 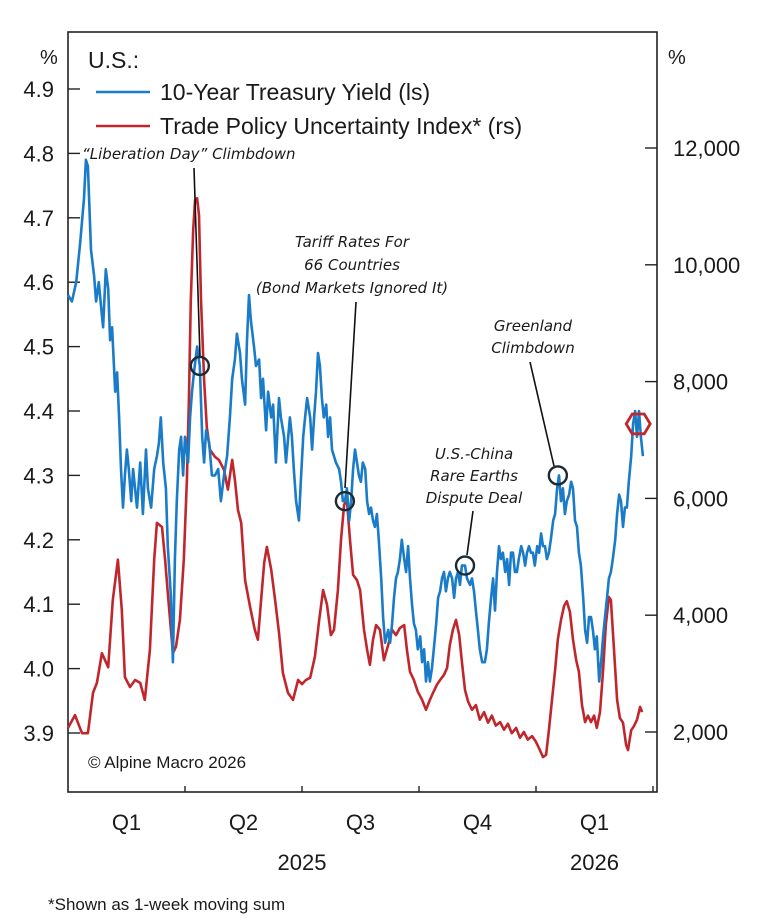 I want to click on left-axis: 3.9 4.0 4.1 4.2 4.3 4.4 4.5 4.6 4.7 4.8 4.9, so click(x=51, y=411).